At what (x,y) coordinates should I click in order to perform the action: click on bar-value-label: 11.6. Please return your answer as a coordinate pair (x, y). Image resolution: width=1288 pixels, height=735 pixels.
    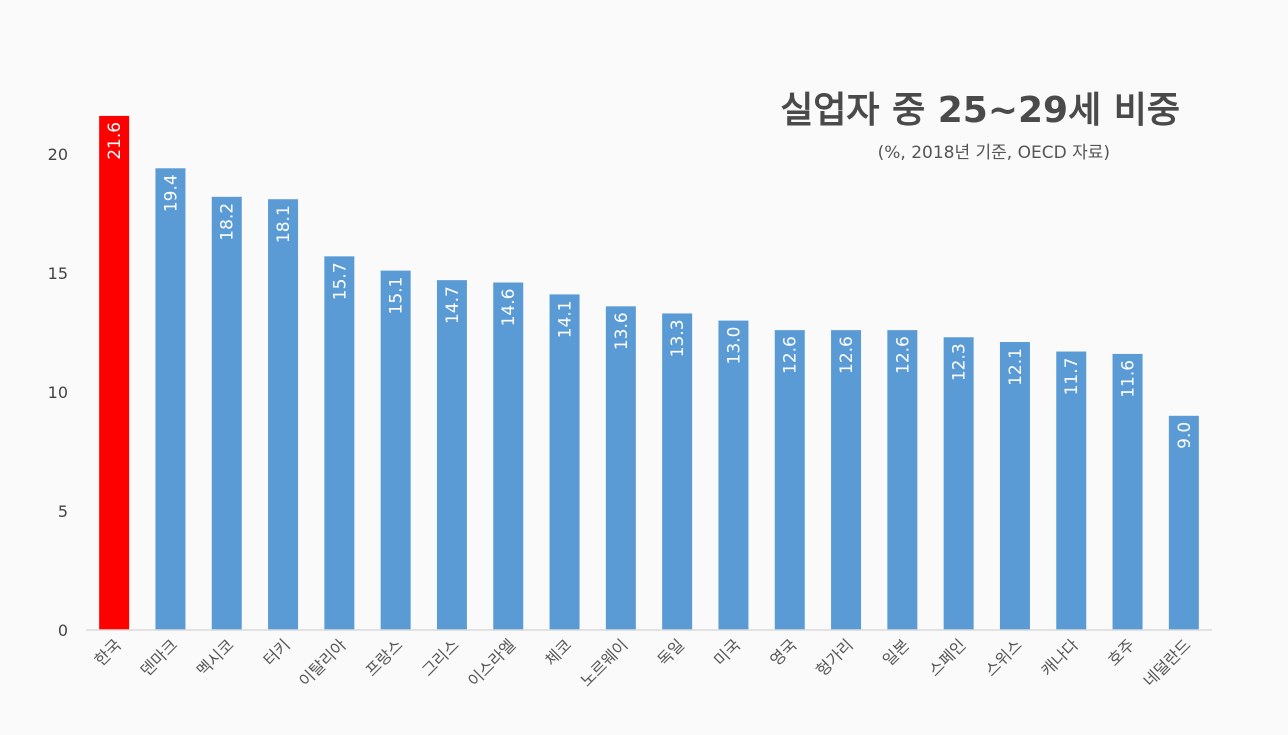
    Looking at the image, I should click on (1129, 379).